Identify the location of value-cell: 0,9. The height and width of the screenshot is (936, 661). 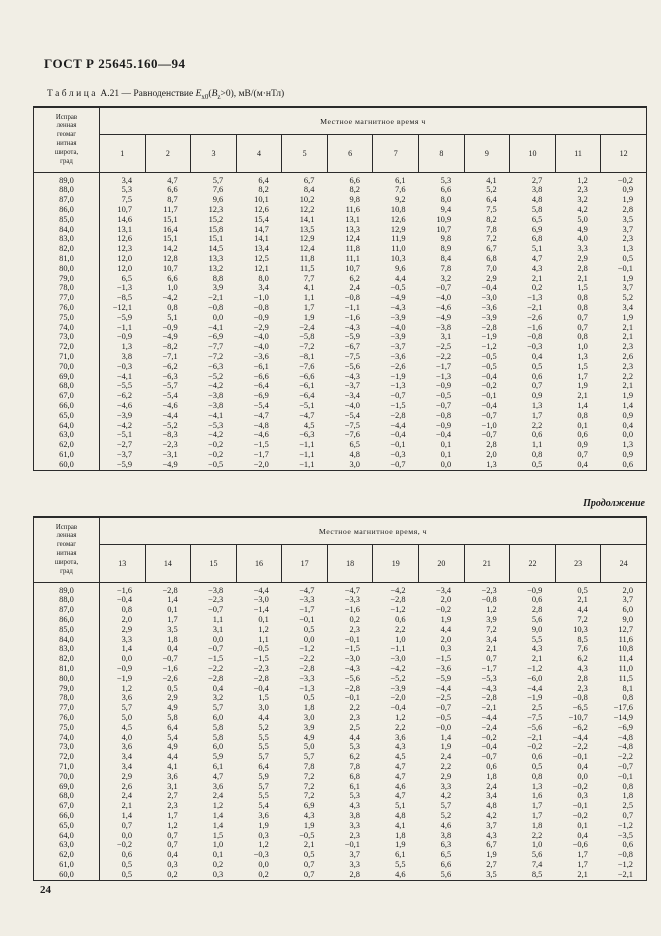
(627, 190).